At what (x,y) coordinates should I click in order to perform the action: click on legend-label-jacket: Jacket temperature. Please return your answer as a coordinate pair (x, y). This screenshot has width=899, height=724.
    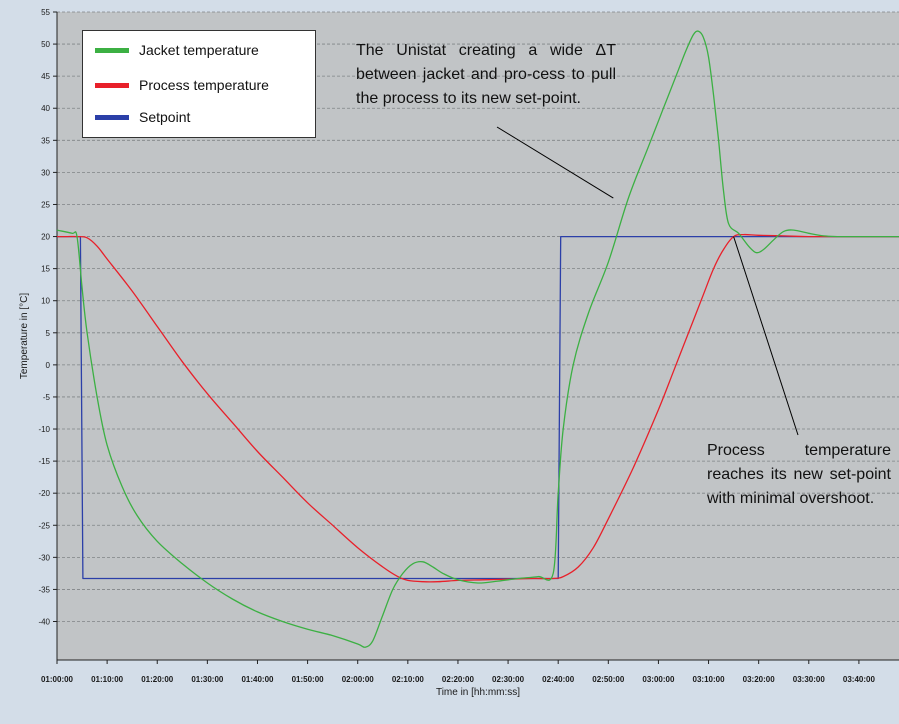
    Looking at the image, I should click on (199, 50).